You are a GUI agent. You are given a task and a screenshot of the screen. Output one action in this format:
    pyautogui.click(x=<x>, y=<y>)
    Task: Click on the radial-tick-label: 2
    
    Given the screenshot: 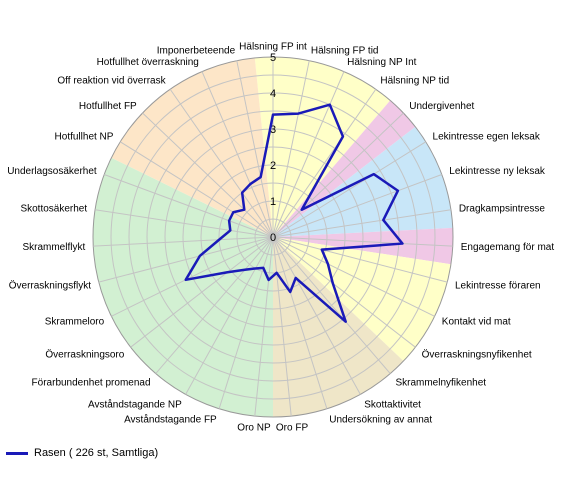 What is the action you would take?
    pyautogui.click(x=273, y=166)
    